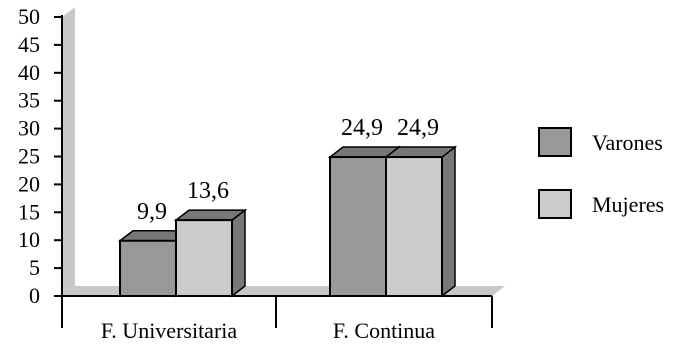 This screenshot has height=349, width=682. Describe the element at coordinates (169, 330) in the screenshot. I see `category-label: F. Universitaria` at that location.